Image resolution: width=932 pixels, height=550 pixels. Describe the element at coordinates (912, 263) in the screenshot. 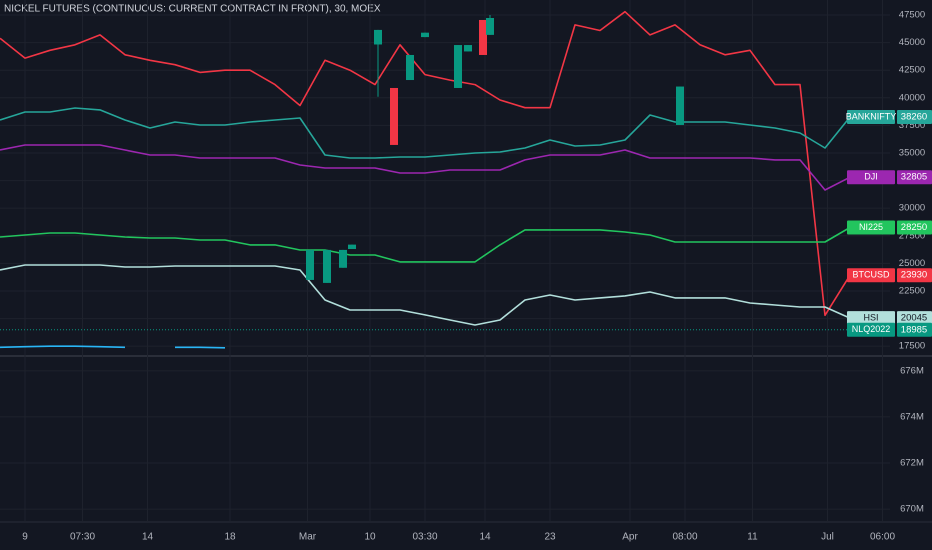

I see `y-tick-label: 25000` at that location.